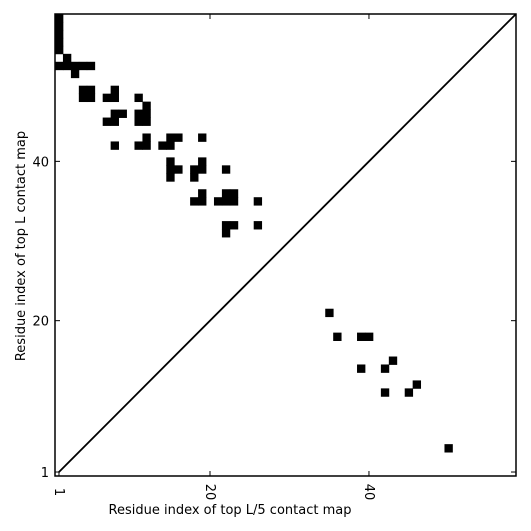 The width and height of the screenshot is (531, 531). Describe the element at coordinates (40, 322) in the screenshot. I see `y-tick-label: 20` at that location.